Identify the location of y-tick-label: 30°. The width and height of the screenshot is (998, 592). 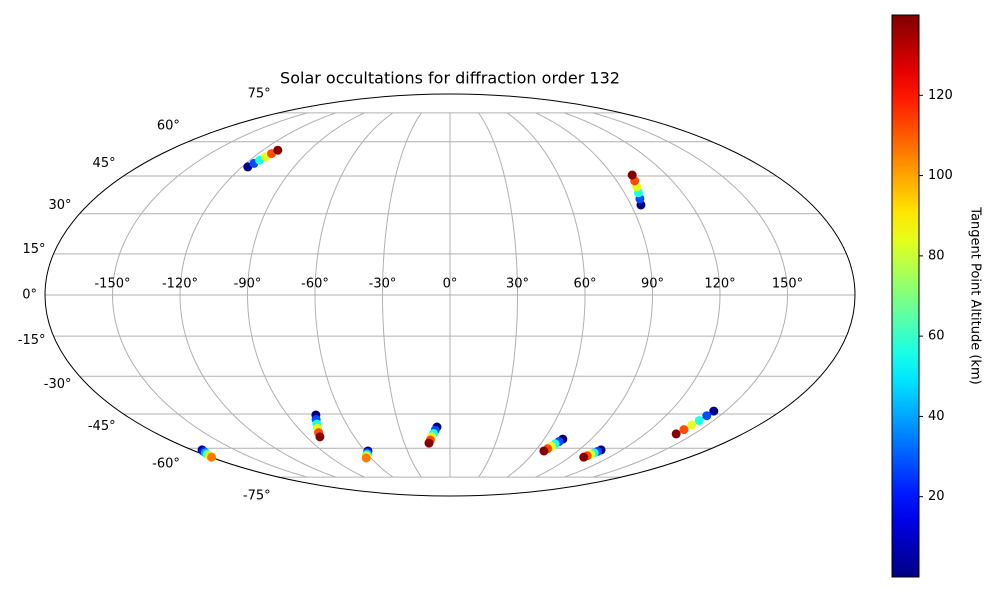
(59, 205).